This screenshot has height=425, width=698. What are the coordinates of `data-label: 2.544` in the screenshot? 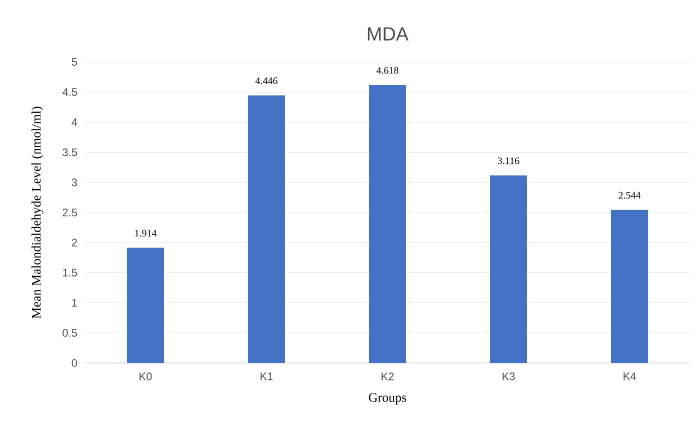 It's located at (629, 195).